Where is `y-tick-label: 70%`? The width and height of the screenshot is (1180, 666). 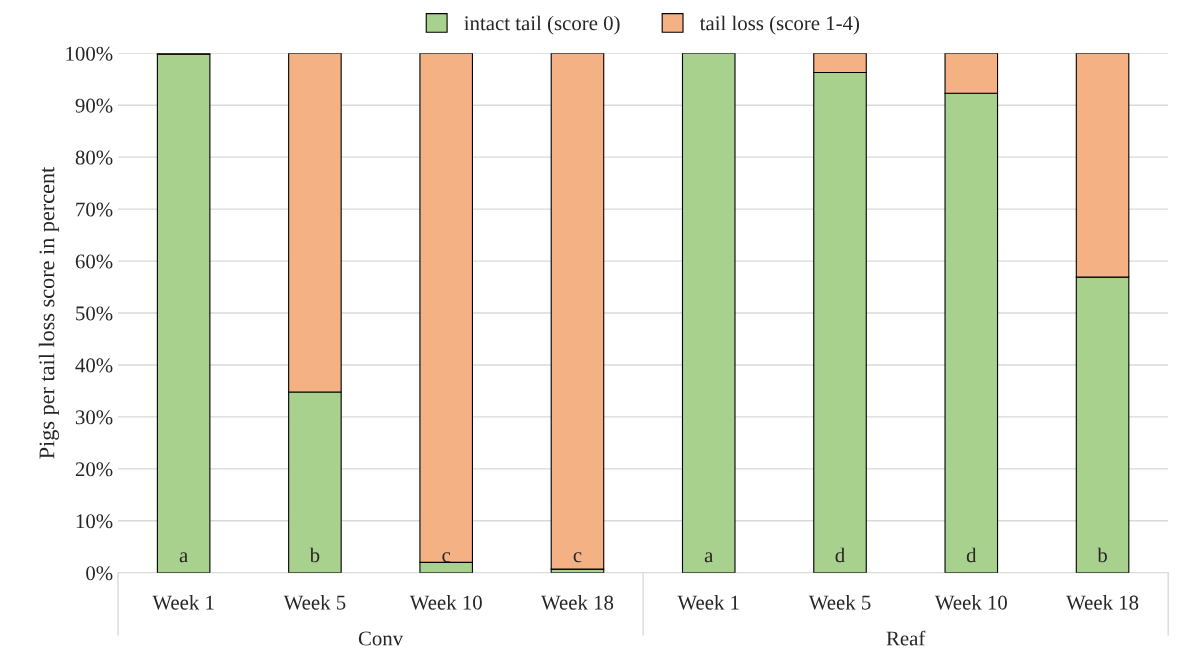
y-tick-label: 70% is located at coordinates (94, 209).